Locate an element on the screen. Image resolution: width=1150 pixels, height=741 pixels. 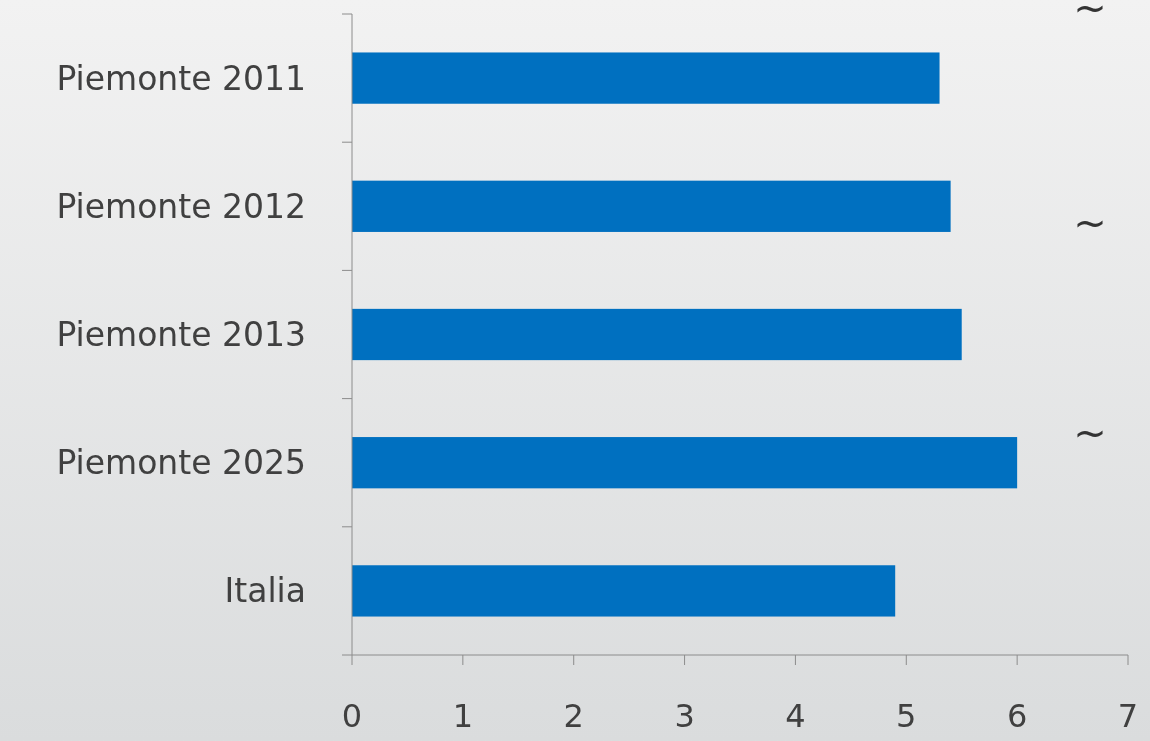
x-tick-label: 2 is located at coordinates (573, 716).